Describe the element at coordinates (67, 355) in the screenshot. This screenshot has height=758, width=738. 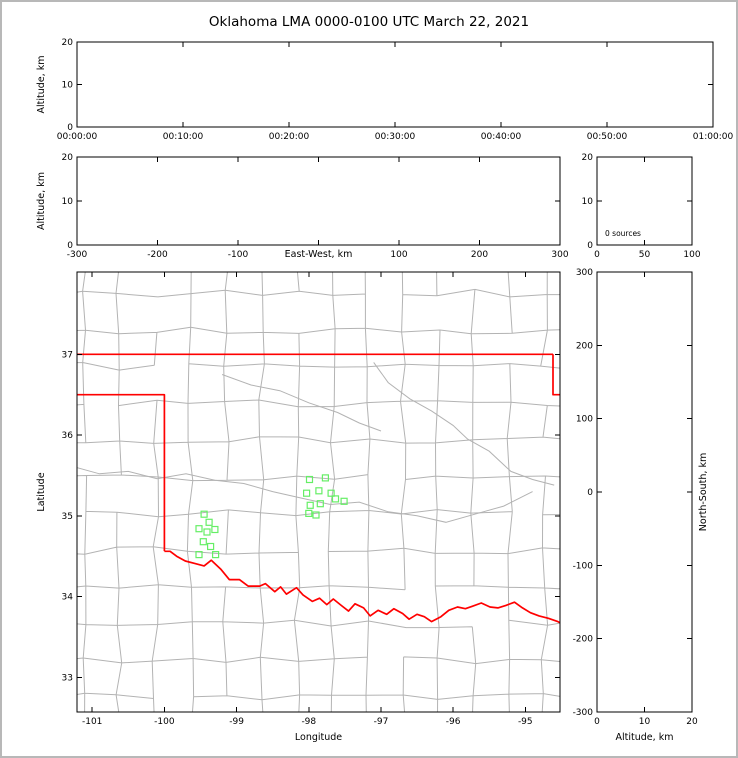
I see `y-tick-label: 37` at that location.